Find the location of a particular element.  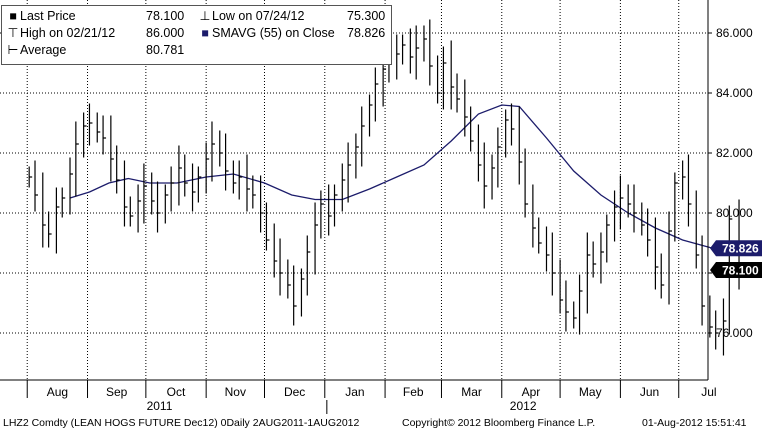

last-price-badge-shape is located at coordinates (736, 270).